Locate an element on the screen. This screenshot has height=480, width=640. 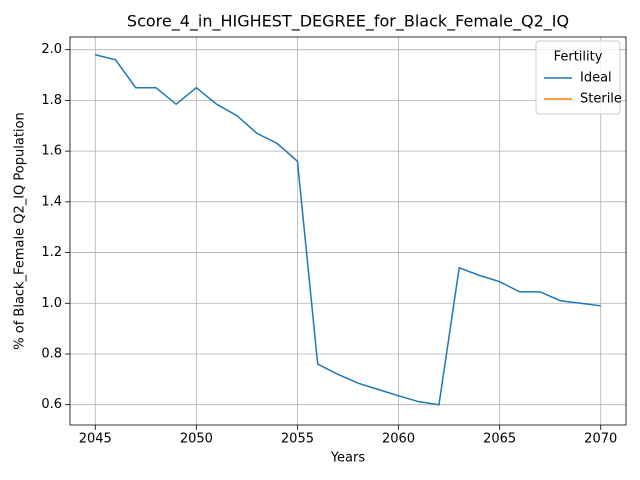
y-tick-label: 0.6 is located at coordinates (51, 404).